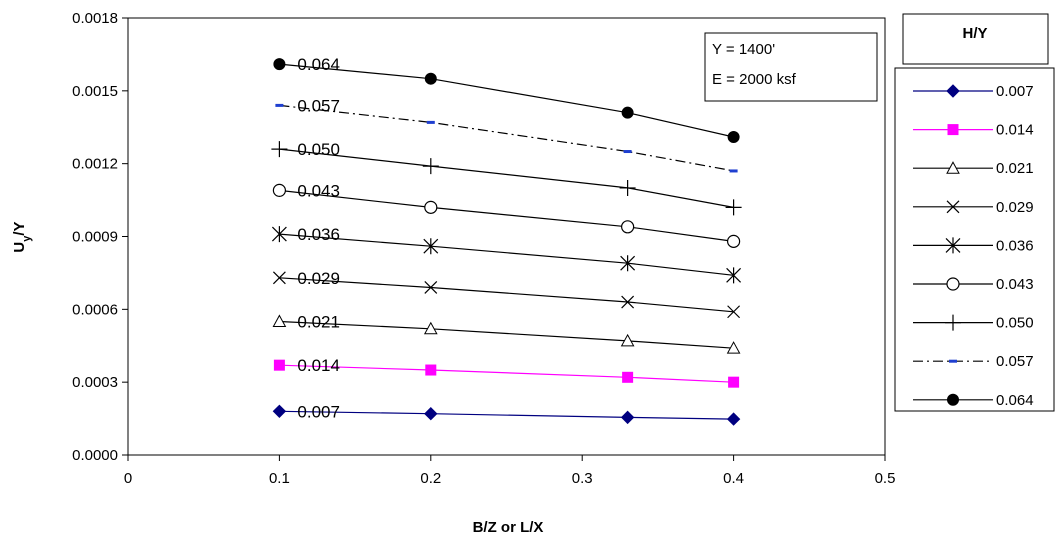  I want to click on legend-item-0.007: 0.007, so click(973, 91).